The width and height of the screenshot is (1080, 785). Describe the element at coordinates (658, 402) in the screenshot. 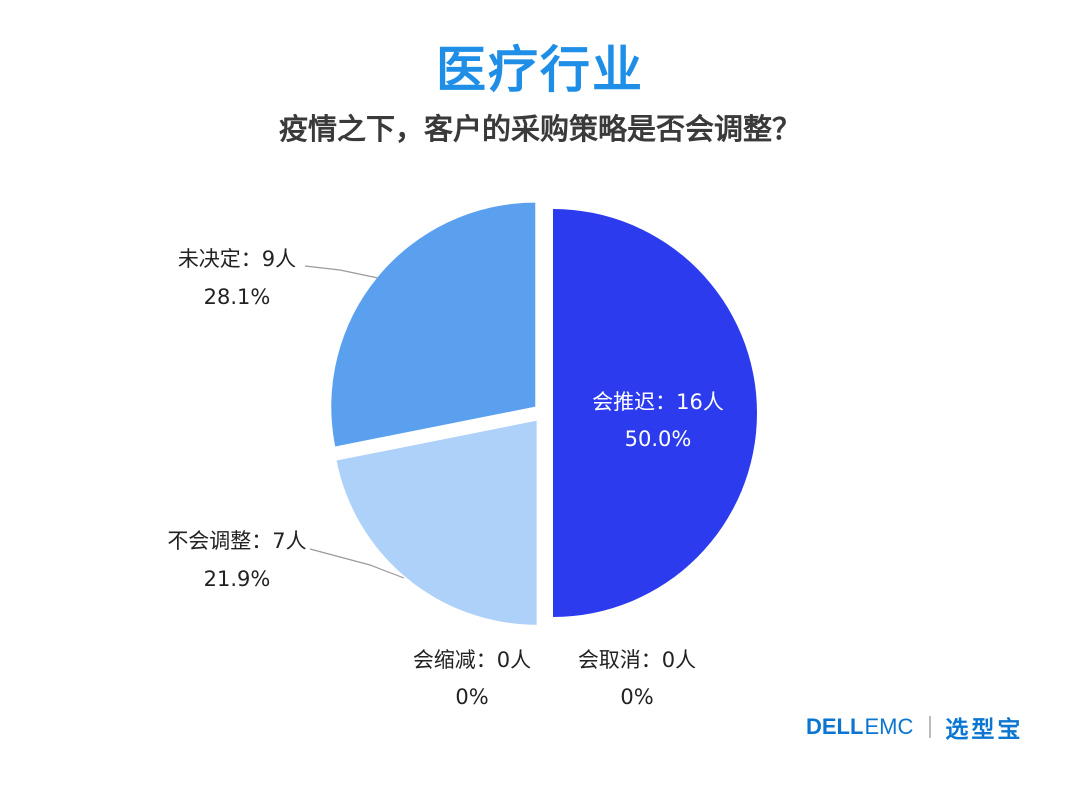

I see `slice-label: 会推迟：16人` at that location.